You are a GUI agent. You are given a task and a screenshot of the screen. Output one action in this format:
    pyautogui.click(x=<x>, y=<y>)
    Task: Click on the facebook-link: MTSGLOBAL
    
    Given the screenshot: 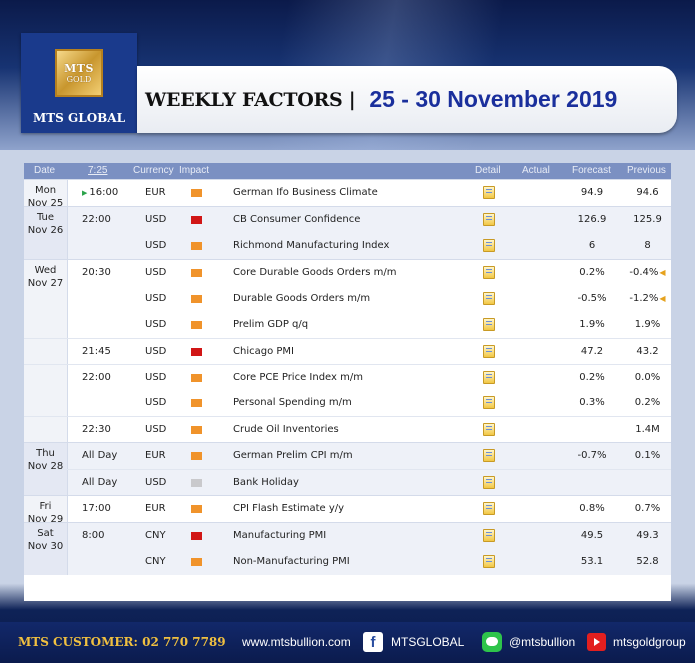 What is the action you would take?
    pyautogui.click(x=428, y=642)
    